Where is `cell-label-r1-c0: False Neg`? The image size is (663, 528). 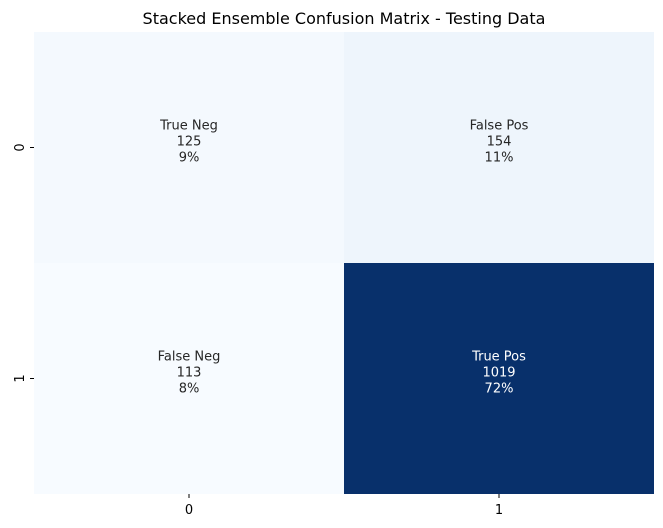 cell-label-r1-c0: False Neg is located at coordinates (189, 357).